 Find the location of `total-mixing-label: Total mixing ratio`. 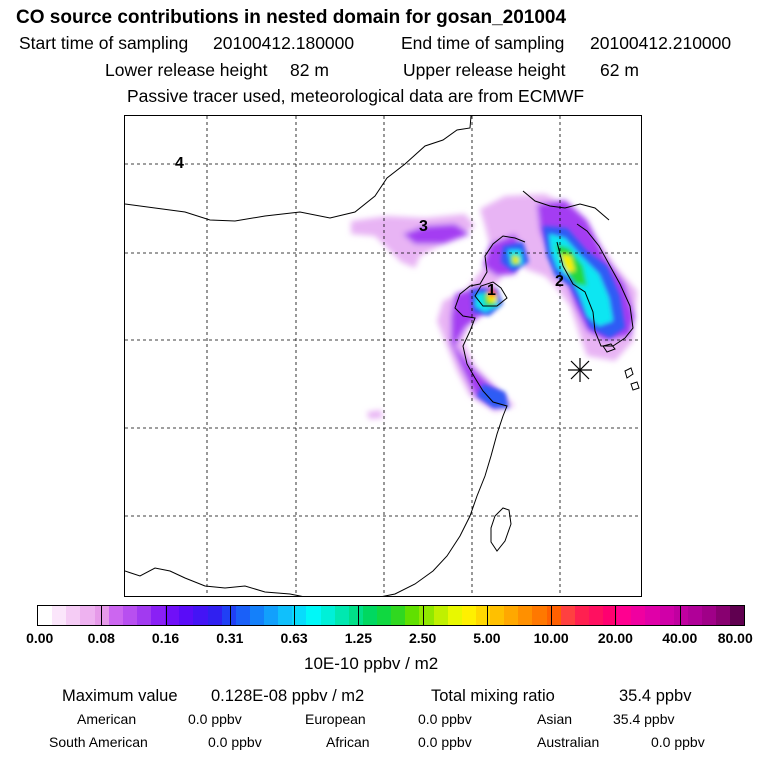

total-mixing-label: Total mixing ratio is located at coordinates (493, 696).